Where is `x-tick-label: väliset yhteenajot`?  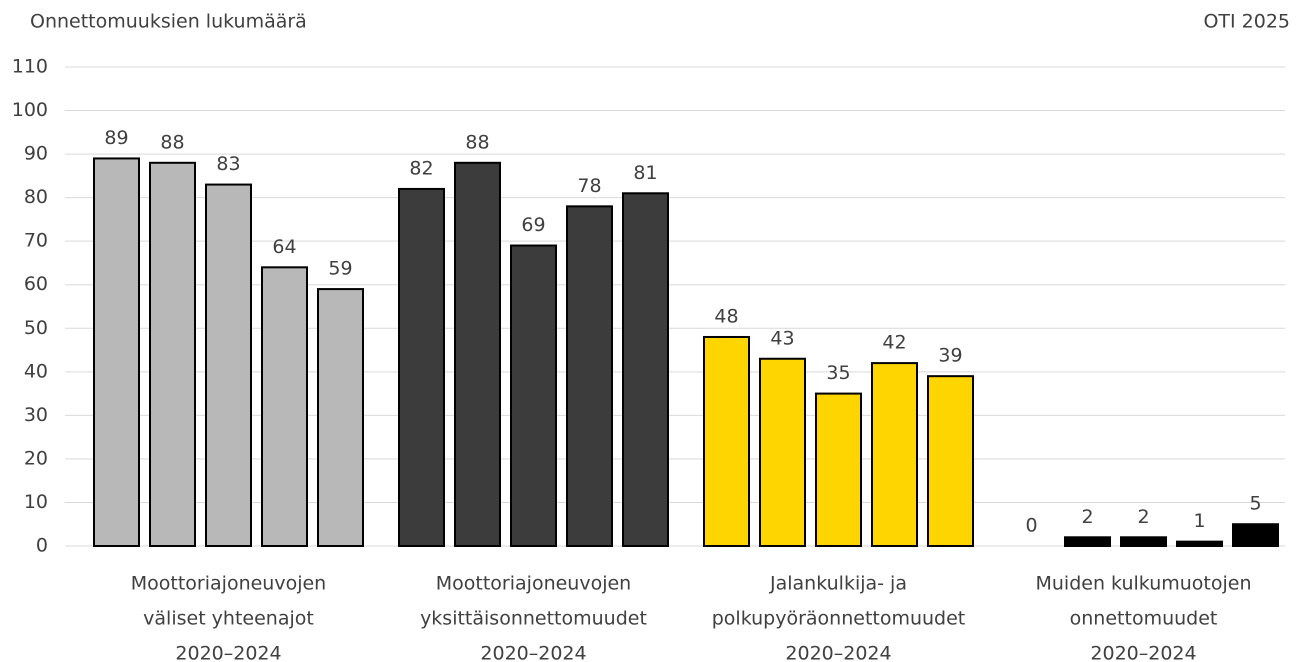
x-tick-label: väliset yhteenajot is located at coordinates (228, 619).